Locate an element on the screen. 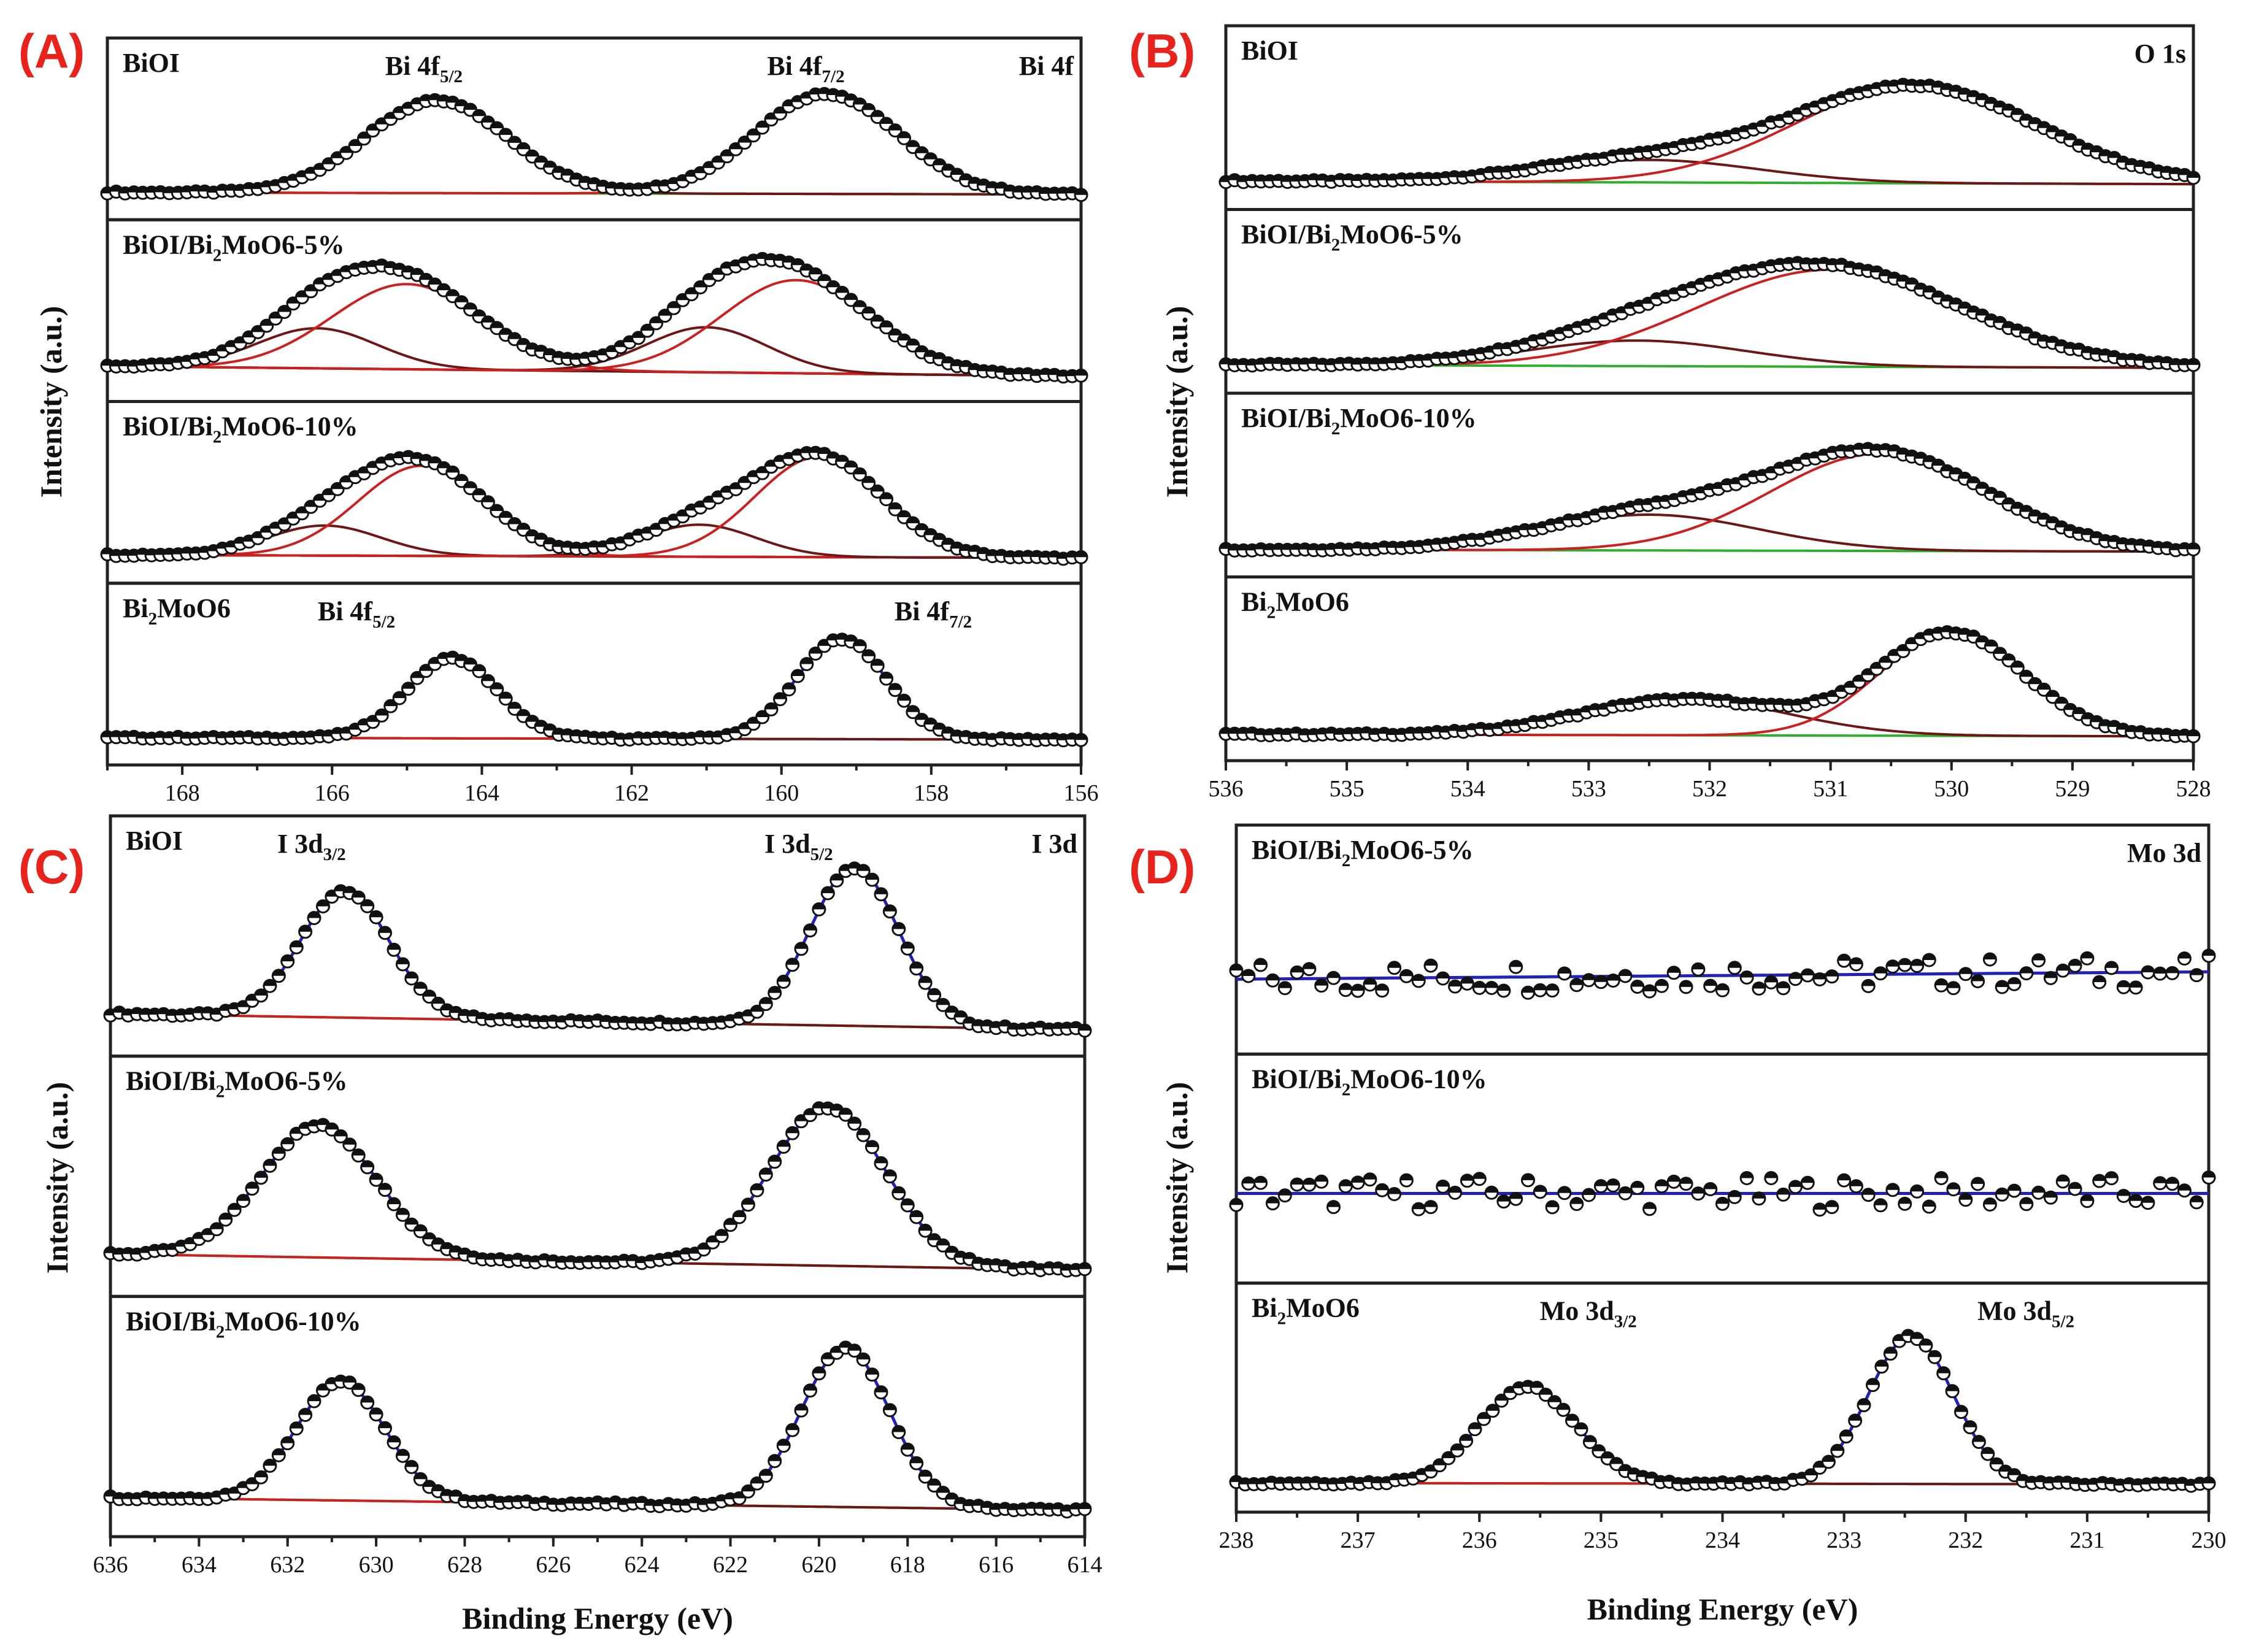  sample-label-base: BiOI is located at coordinates (151, 63).